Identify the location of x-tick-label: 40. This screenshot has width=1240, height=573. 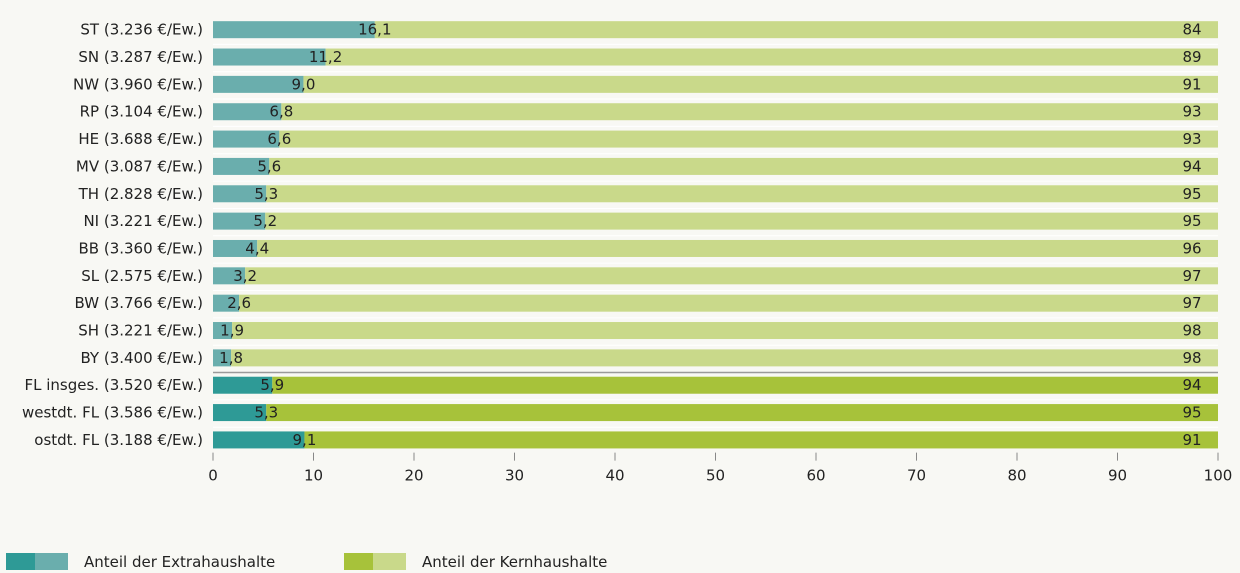
(614, 476).